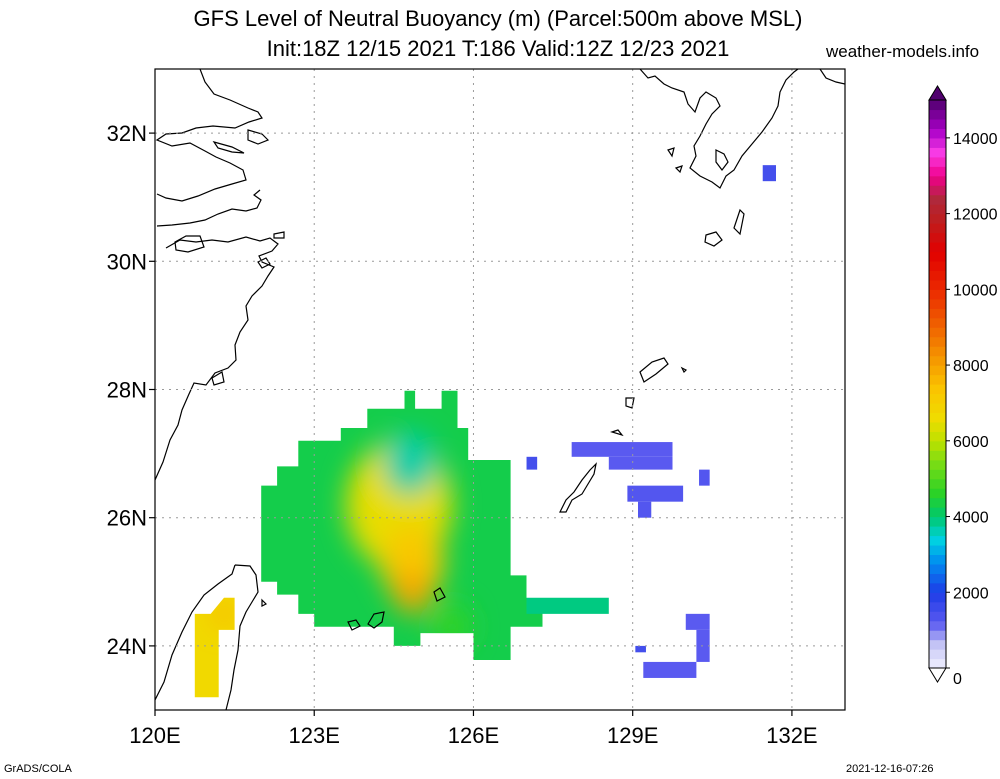 This screenshot has height=779, width=1000. Describe the element at coordinates (963, 386) in the screenshot. I see `colorbar: 0 2000 4000 6000 8000 10000 12000 14000` at that location.